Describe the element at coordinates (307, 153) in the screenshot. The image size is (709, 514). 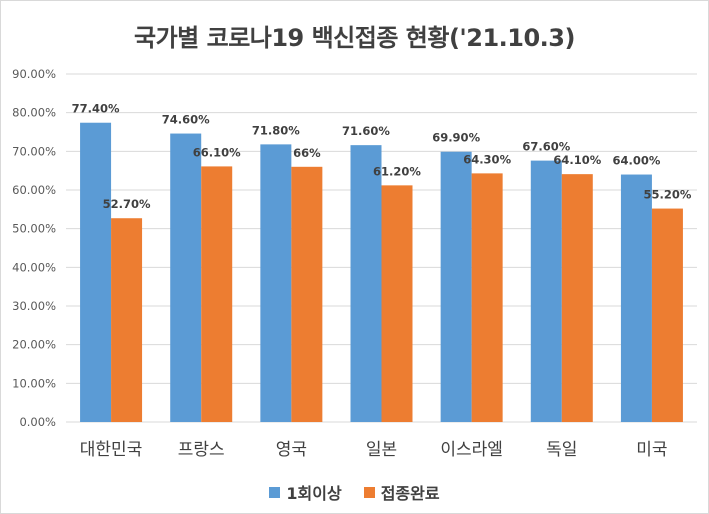
I see `data-label-series-2: 66%` at that location.